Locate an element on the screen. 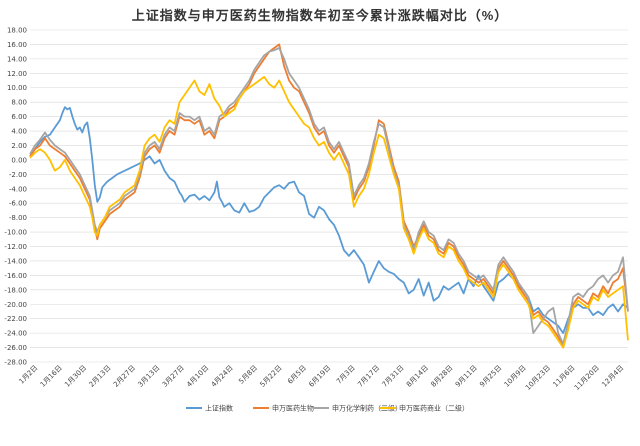  x-tick-label: 6月5日 is located at coordinates (297, 375).